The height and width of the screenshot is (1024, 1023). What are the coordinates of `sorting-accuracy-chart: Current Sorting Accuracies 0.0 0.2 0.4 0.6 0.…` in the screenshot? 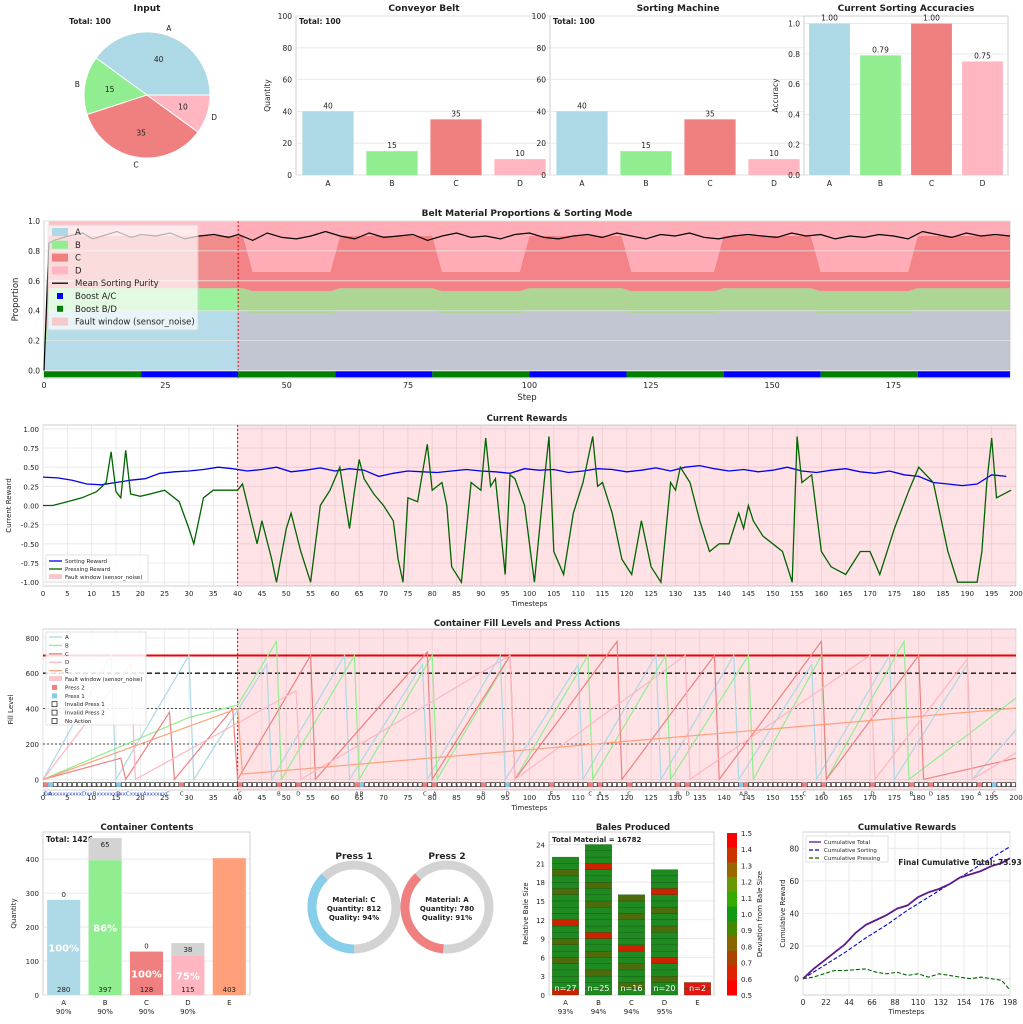 It's located at (890, 96).